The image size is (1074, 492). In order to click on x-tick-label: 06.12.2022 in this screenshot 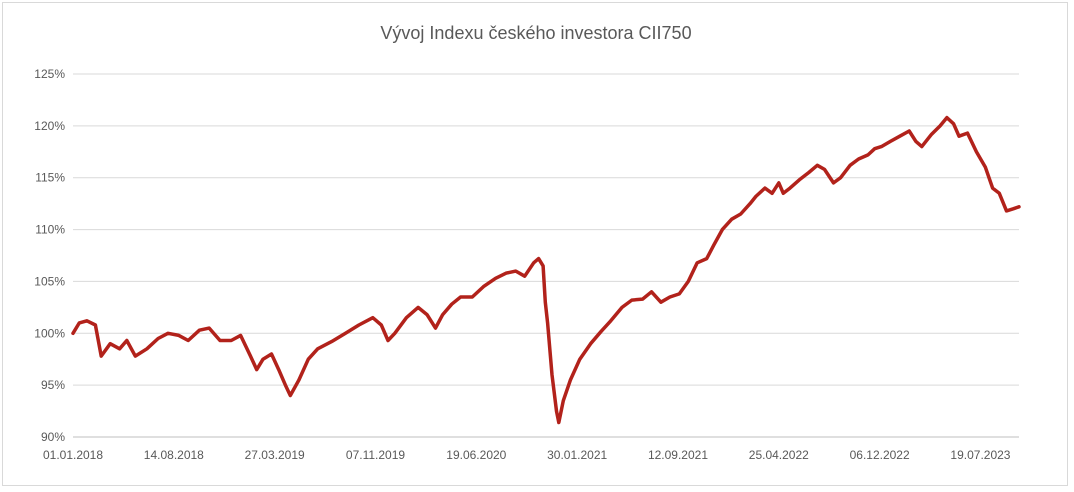, I will do `click(880, 455)`.